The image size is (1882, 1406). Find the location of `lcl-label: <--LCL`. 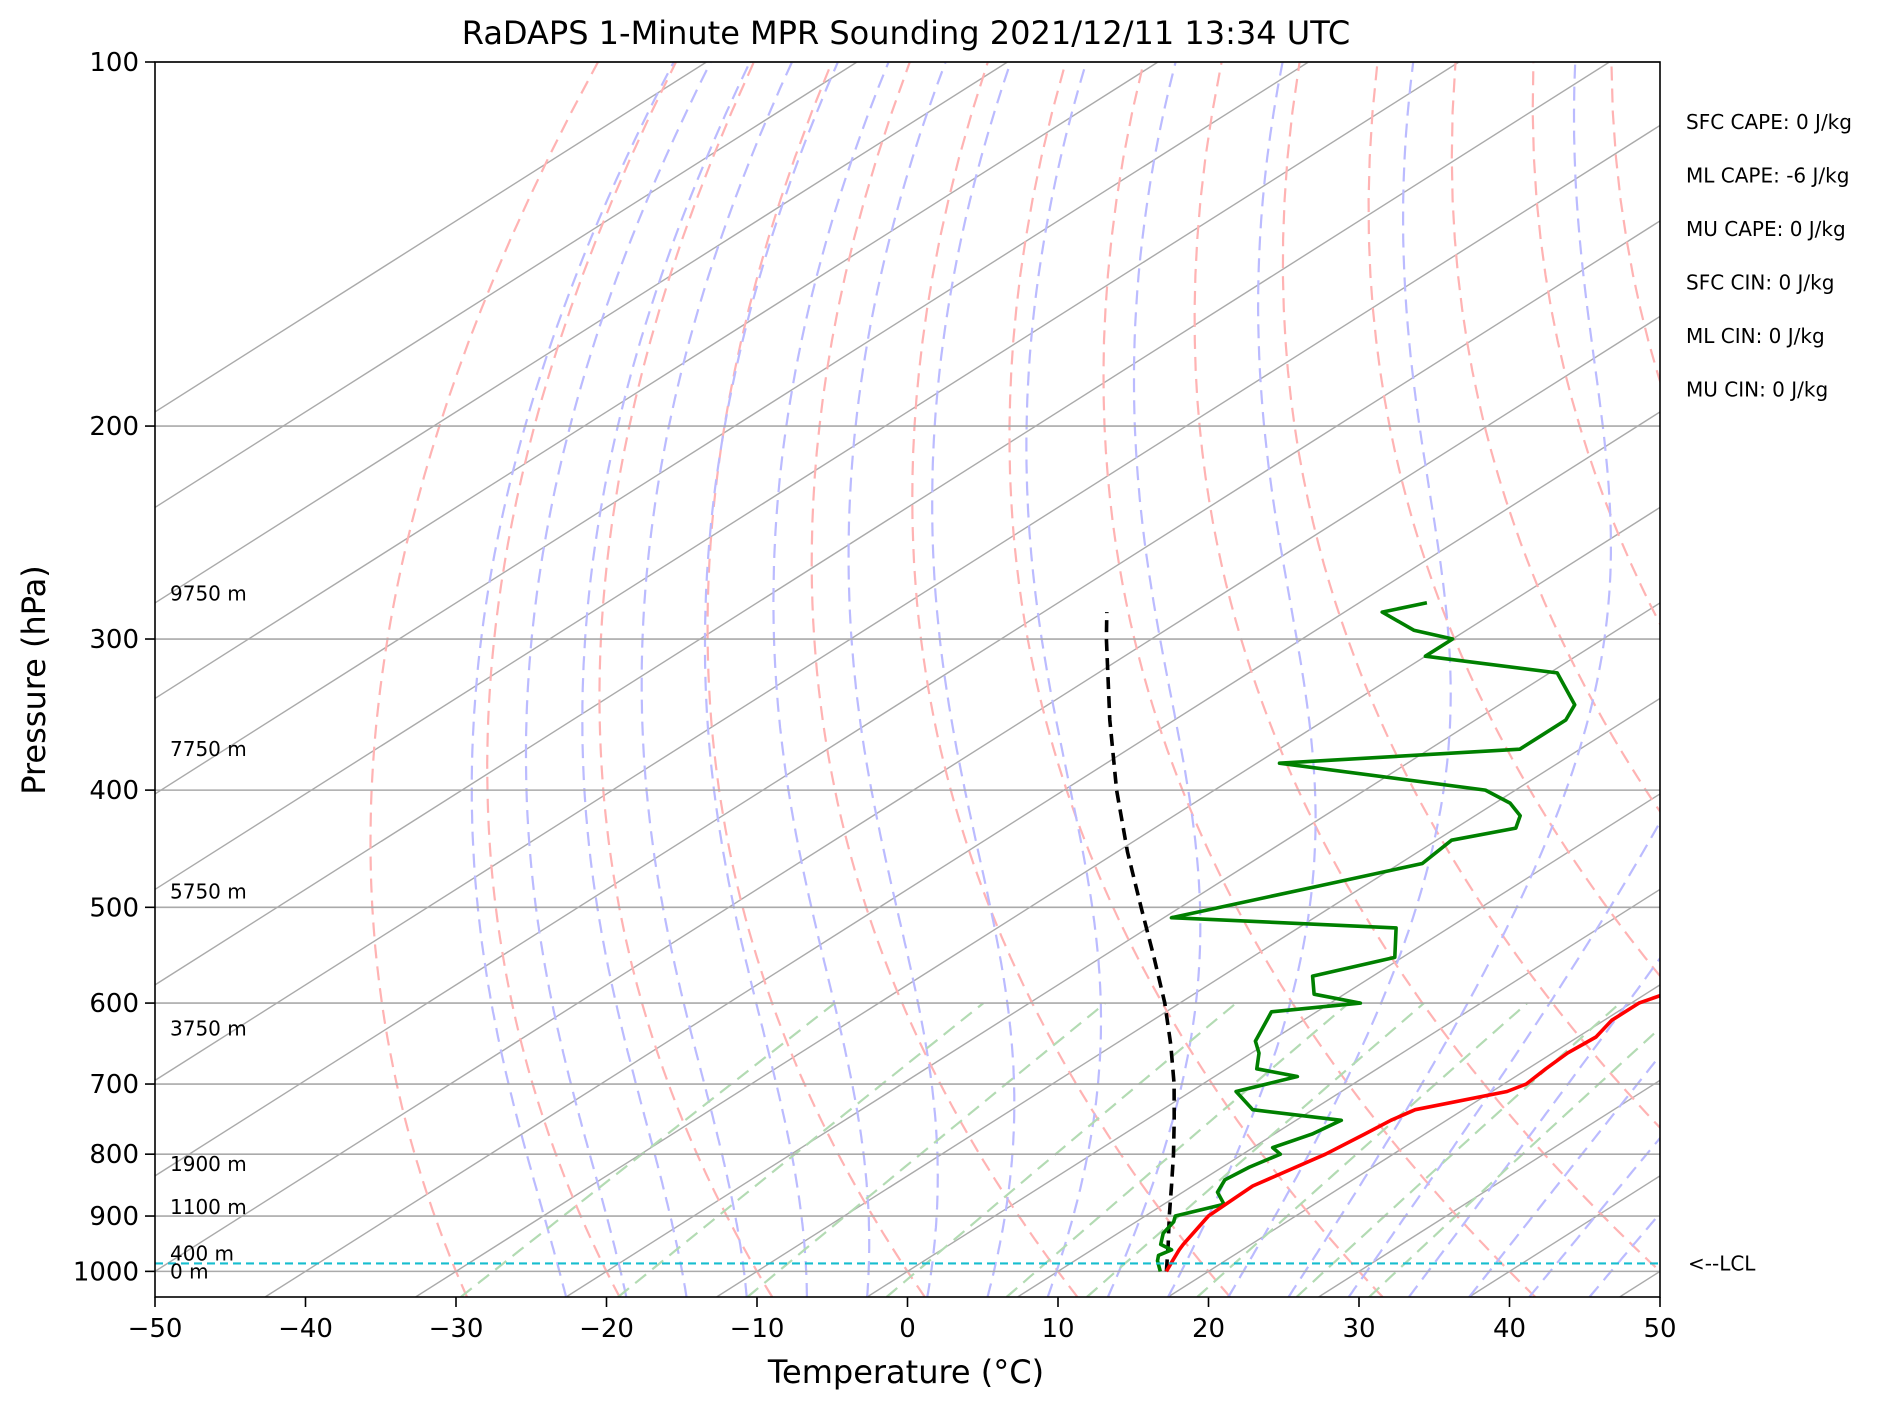

lcl-label: <--LCL is located at coordinates (1722, 1263).